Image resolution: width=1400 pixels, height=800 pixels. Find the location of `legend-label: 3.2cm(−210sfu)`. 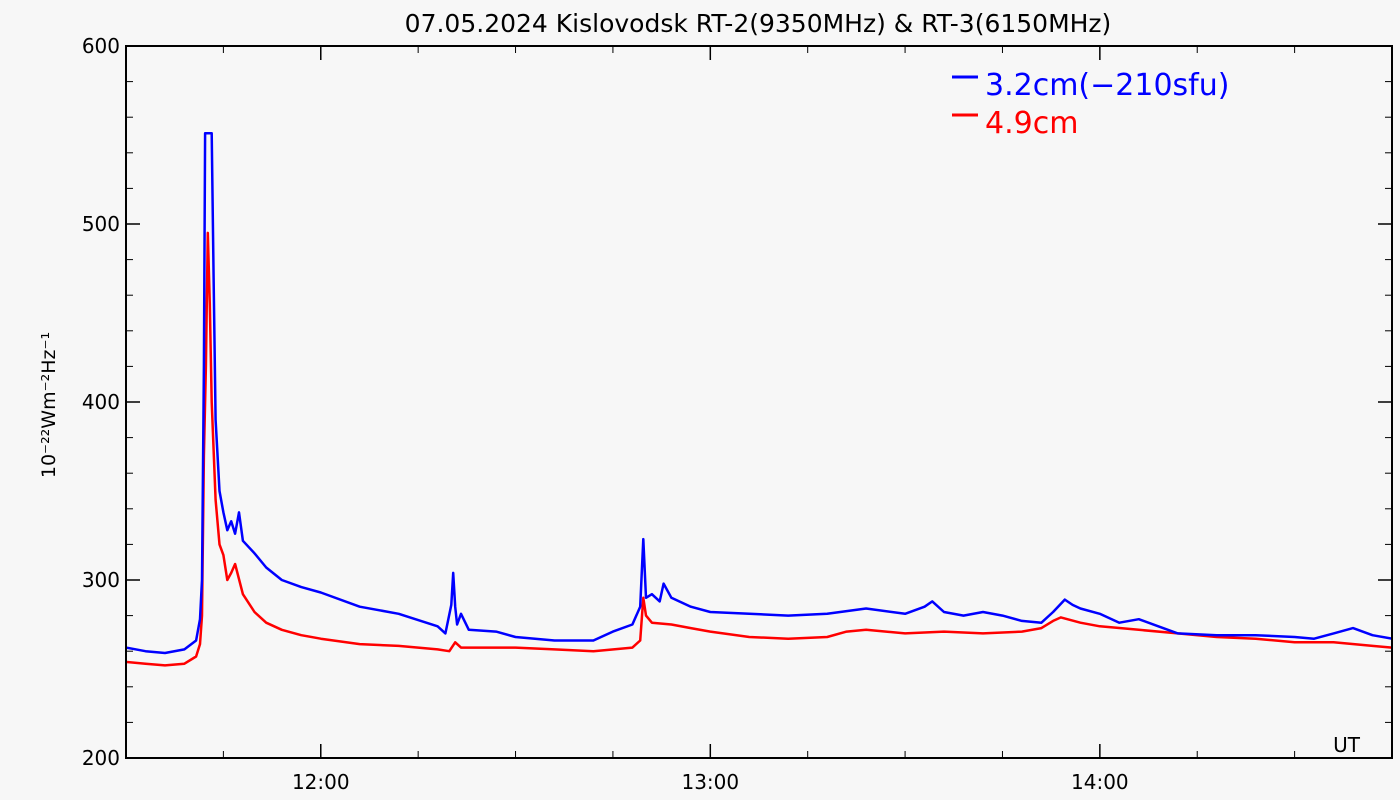

legend-label: 3.2cm(−210sfu) is located at coordinates (1107, 85).